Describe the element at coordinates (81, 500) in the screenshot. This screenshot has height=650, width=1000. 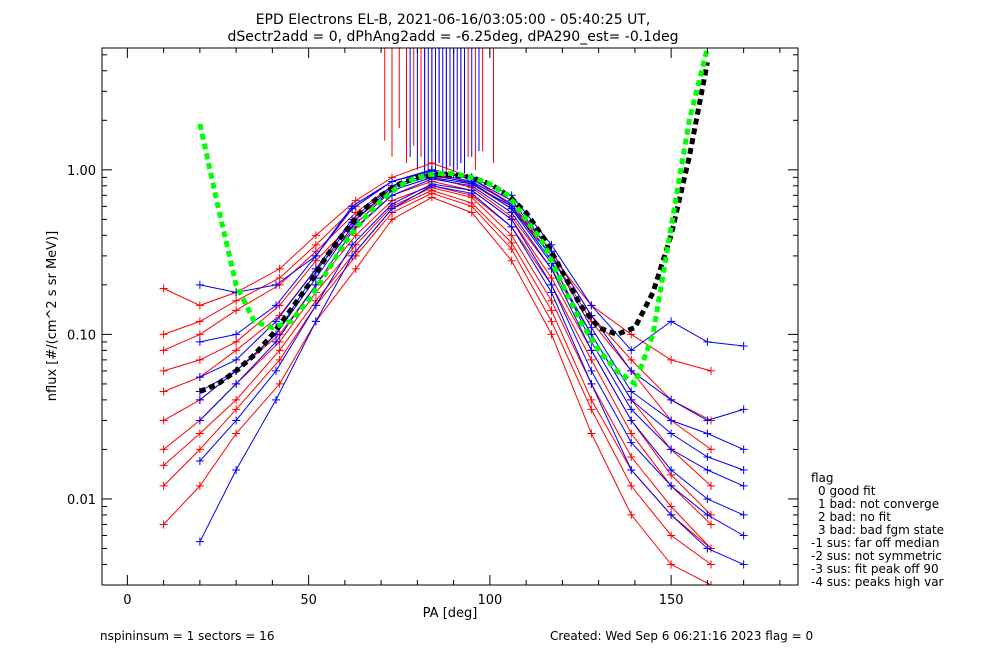
I see `y-tick-label: 0.01` at that location.